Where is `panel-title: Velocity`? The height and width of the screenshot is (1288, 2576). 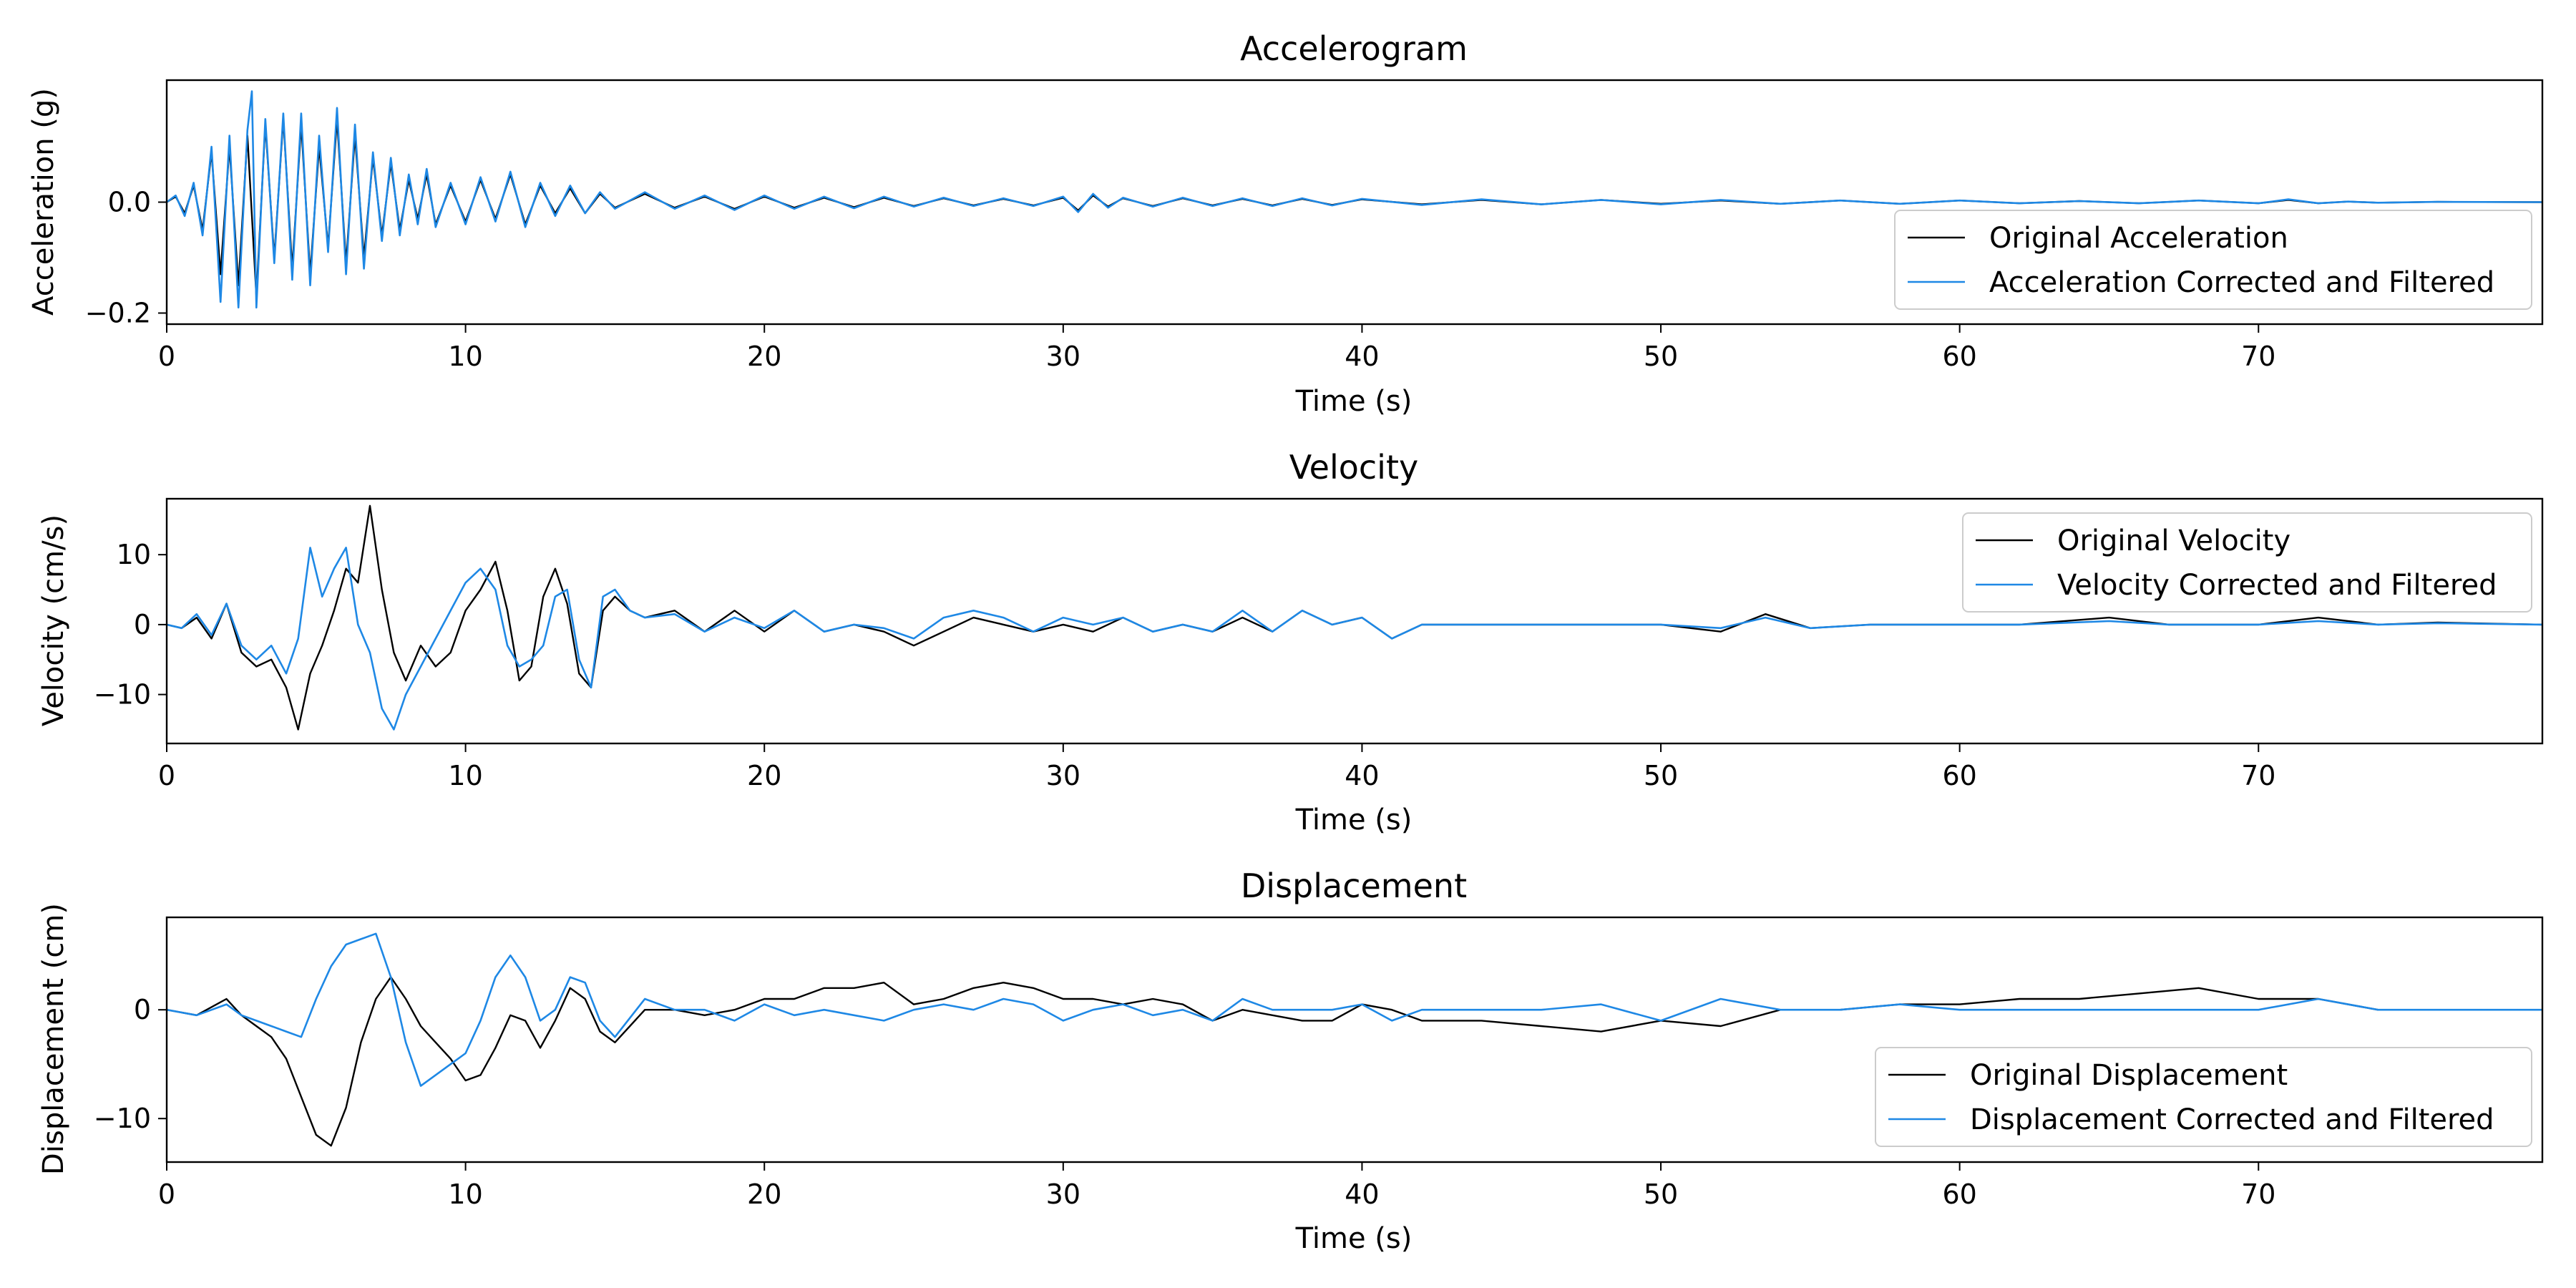
panel-title: Velocity is located at coordinates (1353, 467).